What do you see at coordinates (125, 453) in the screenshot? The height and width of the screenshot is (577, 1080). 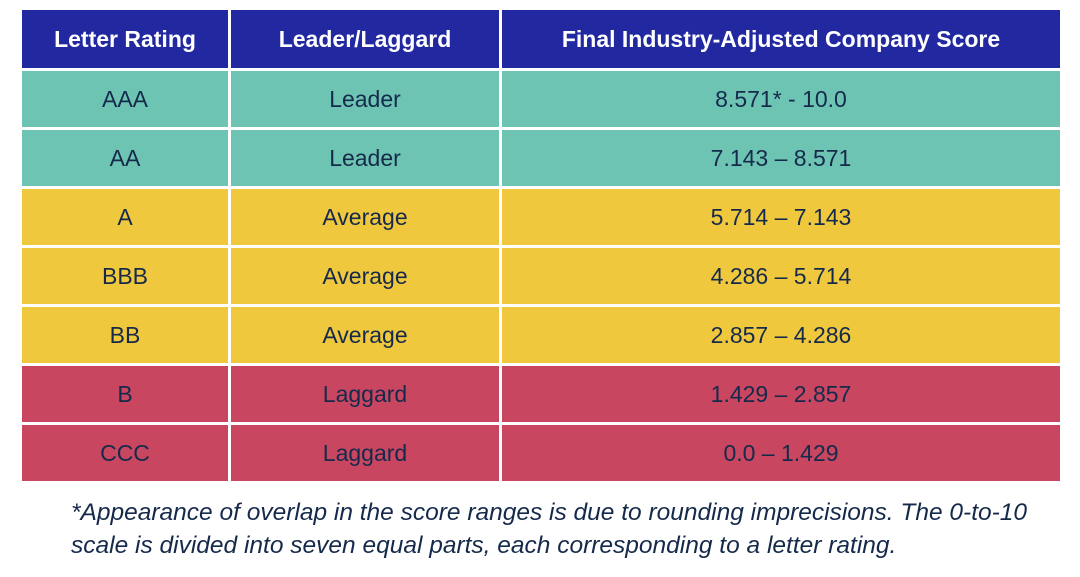 I see `cell-rating-ccc: CCC` at bounding box center [125, 453].